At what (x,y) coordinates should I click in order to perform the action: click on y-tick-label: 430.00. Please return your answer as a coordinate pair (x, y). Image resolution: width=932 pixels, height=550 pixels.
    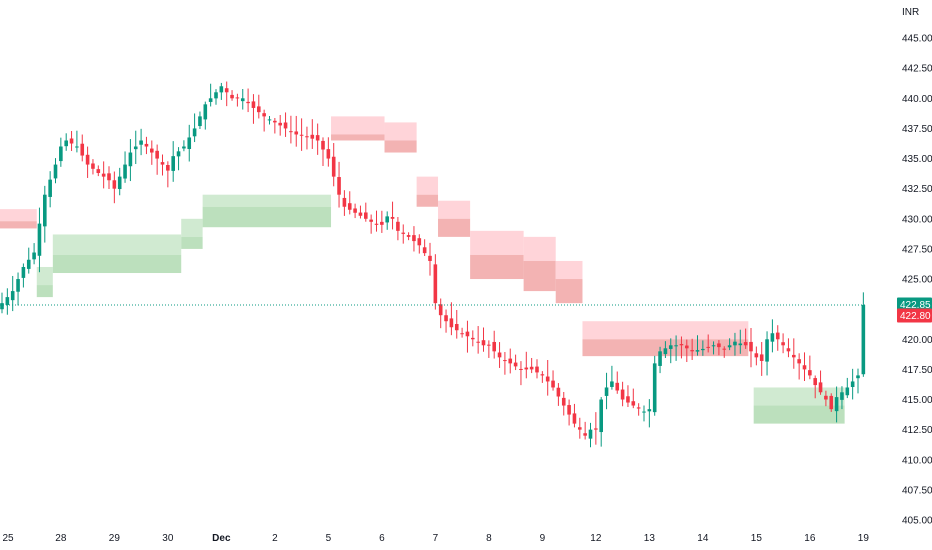
    Looking at the image, I should click on (917, 219).